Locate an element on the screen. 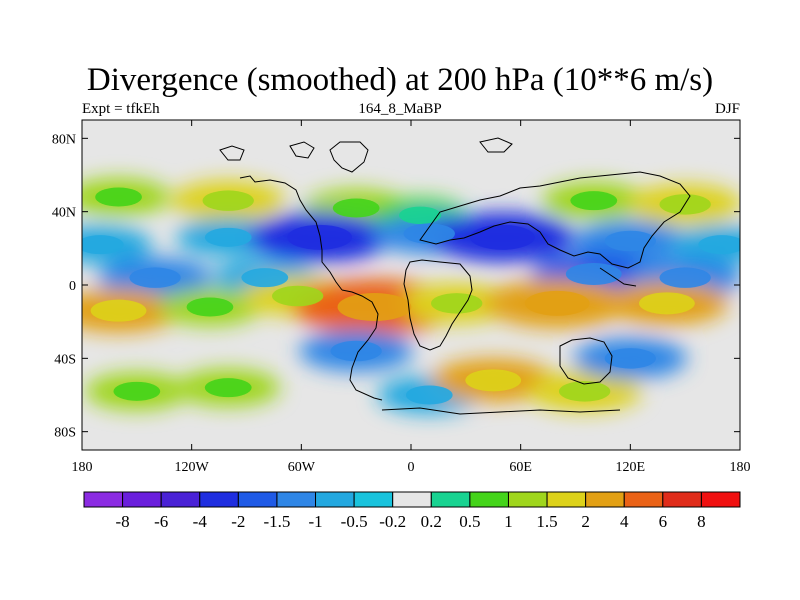 This screenshot has width=800, height=600. x-tick-label-5: 120E is located at coordinates (631, 467).